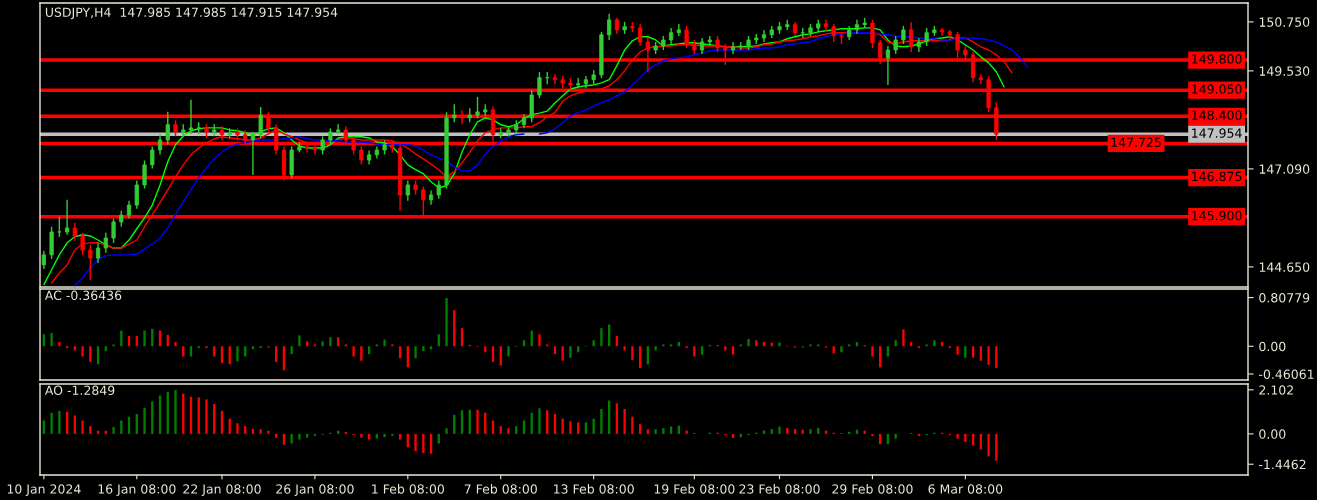 The width and height of the screenshot is (1317, 500). What do you see at coordinates (1286, 374) in the screenshot?
I see `y-tick-label: -0.46061` at bounding box center [1286, 374].